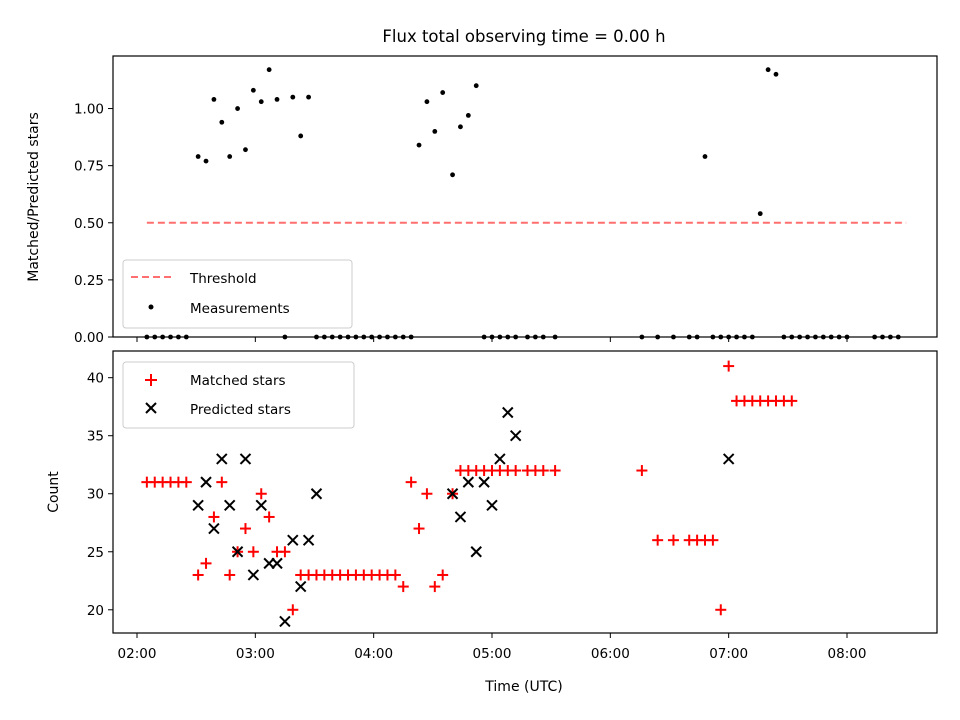  What do you see at coordinates (523, 36) in the screenshot?
I see `chart-title: Flux total observing time = 0.00 h` at bounding box center [523, 36].